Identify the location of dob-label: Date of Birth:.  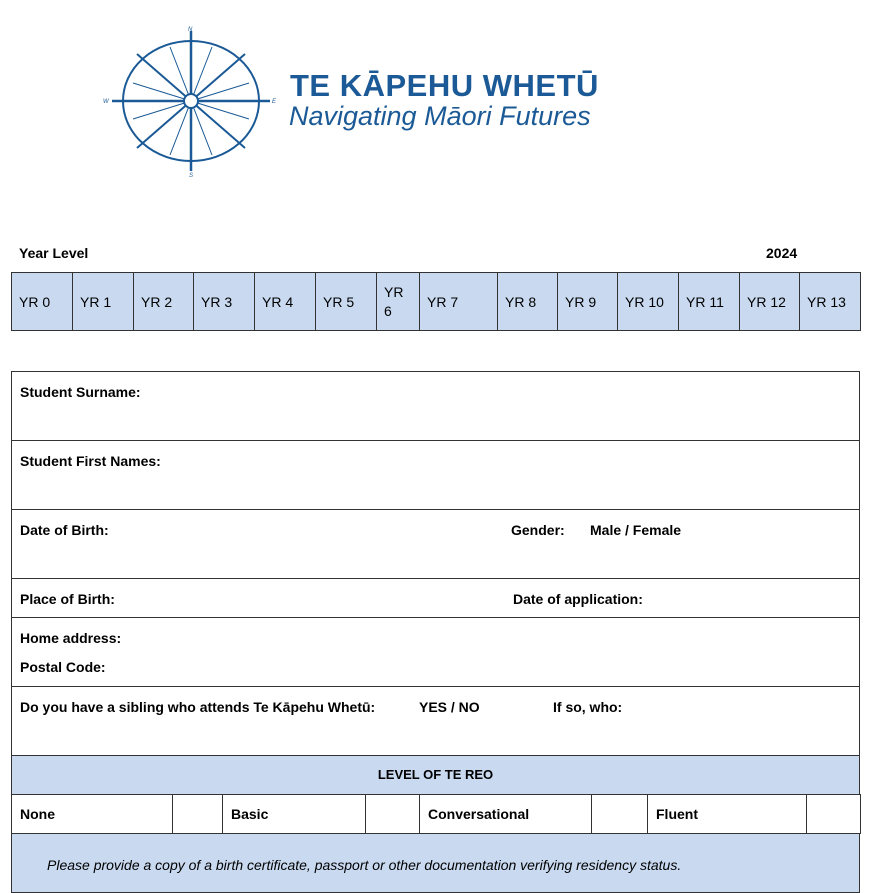
(64, 530).